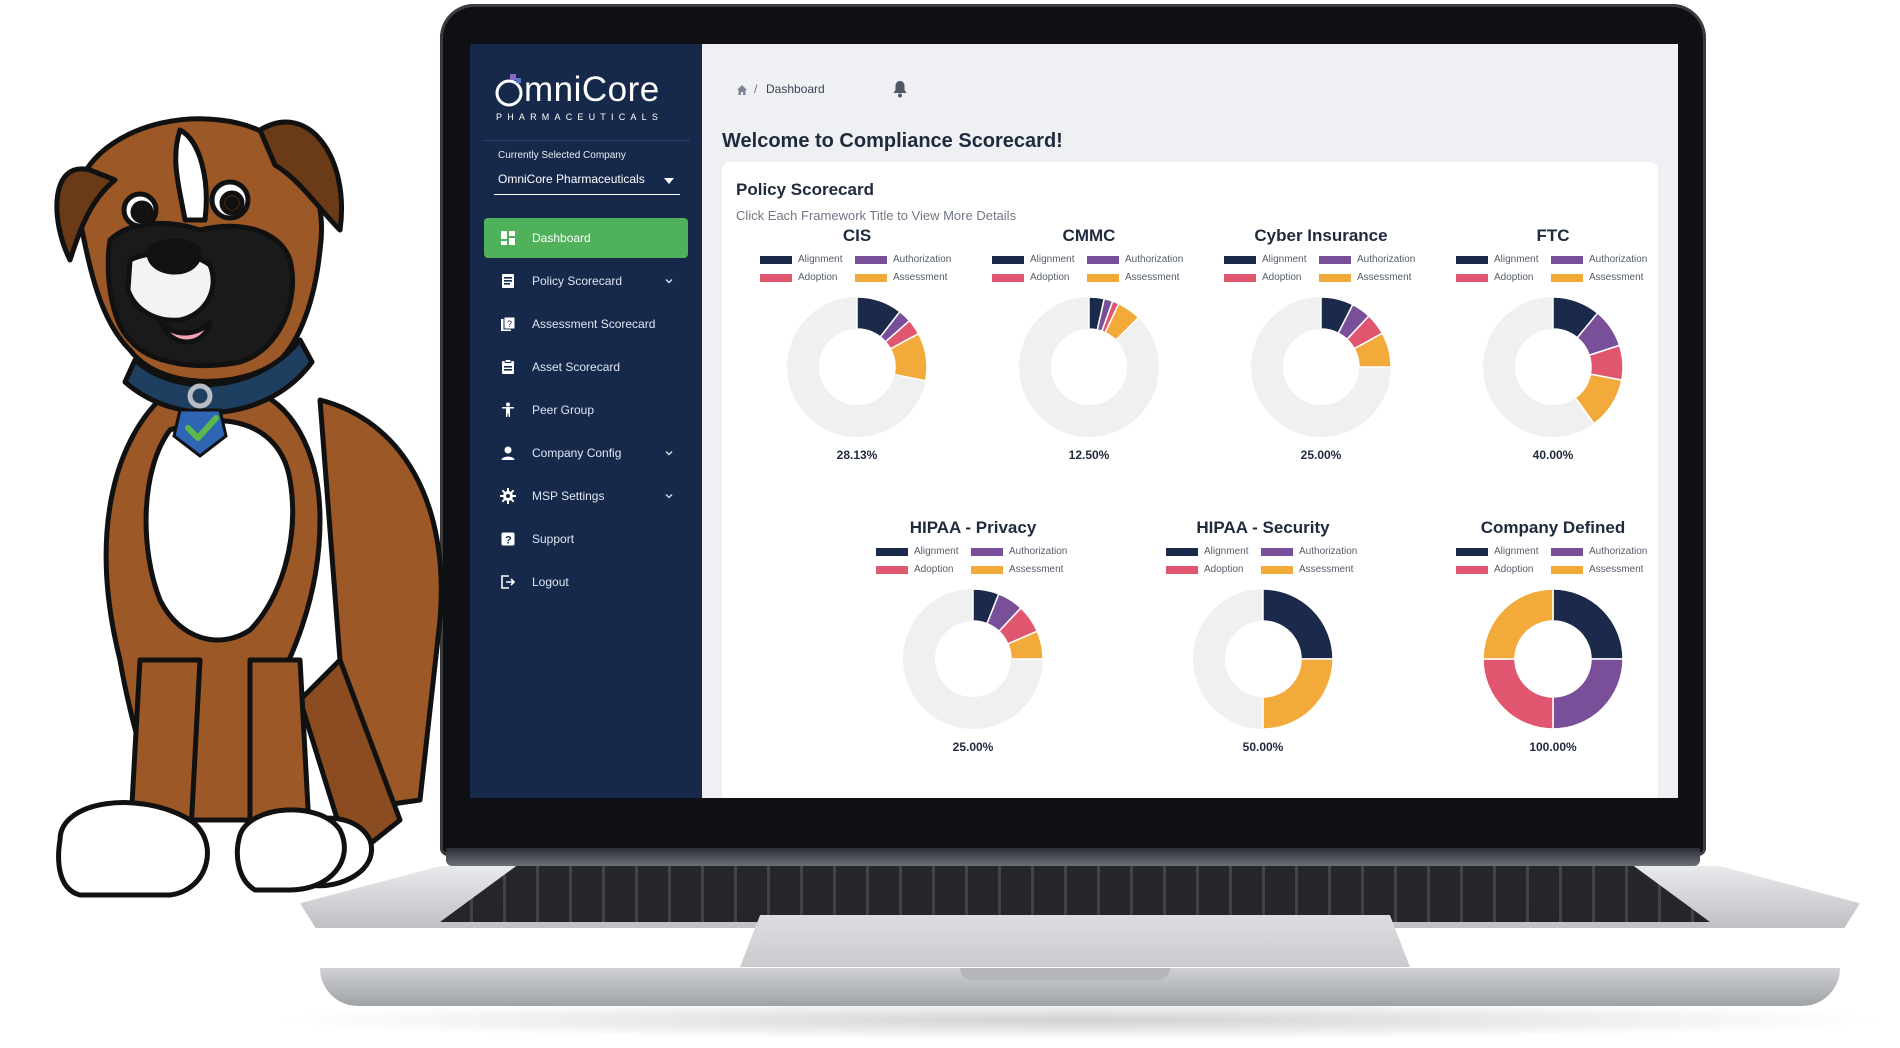 This screenshot has height=1048, width=1900. I want to click on framework-title: Cyber Insurance, so click(1321, 235).